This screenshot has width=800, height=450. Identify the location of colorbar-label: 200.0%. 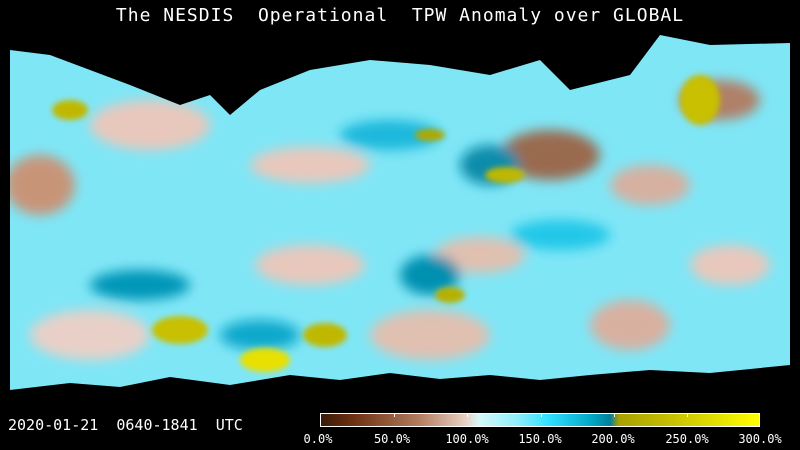
(613, 439).